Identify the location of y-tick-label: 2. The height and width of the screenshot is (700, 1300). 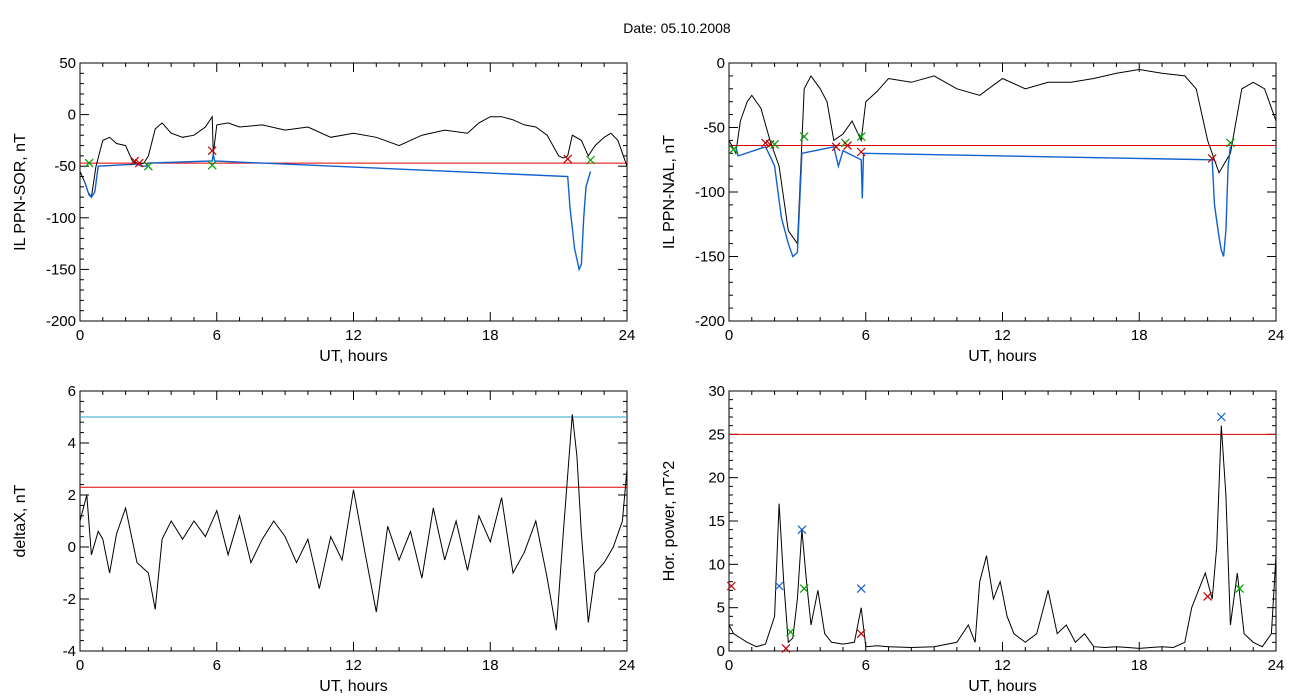
(72, 495).